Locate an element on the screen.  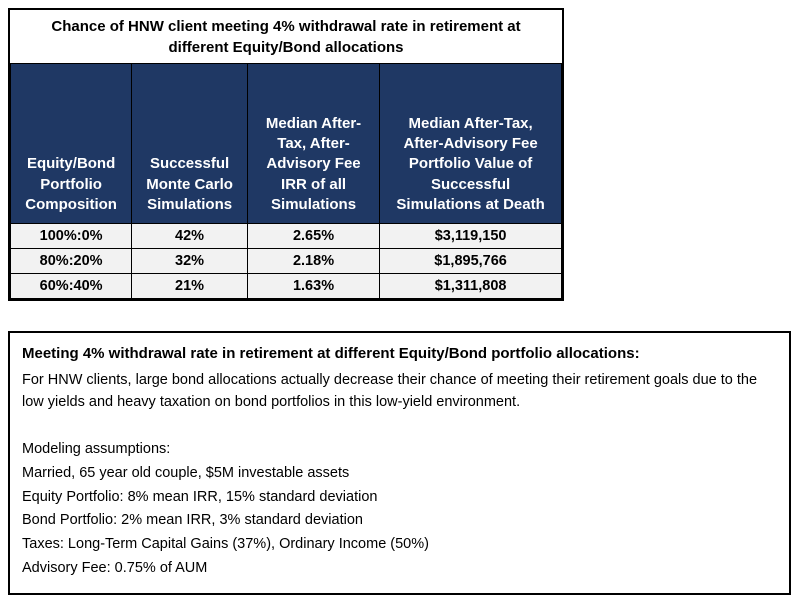
table-row: 100%:0% 42% 2.65% $3,119,150 is located at coordinates (285, 236).